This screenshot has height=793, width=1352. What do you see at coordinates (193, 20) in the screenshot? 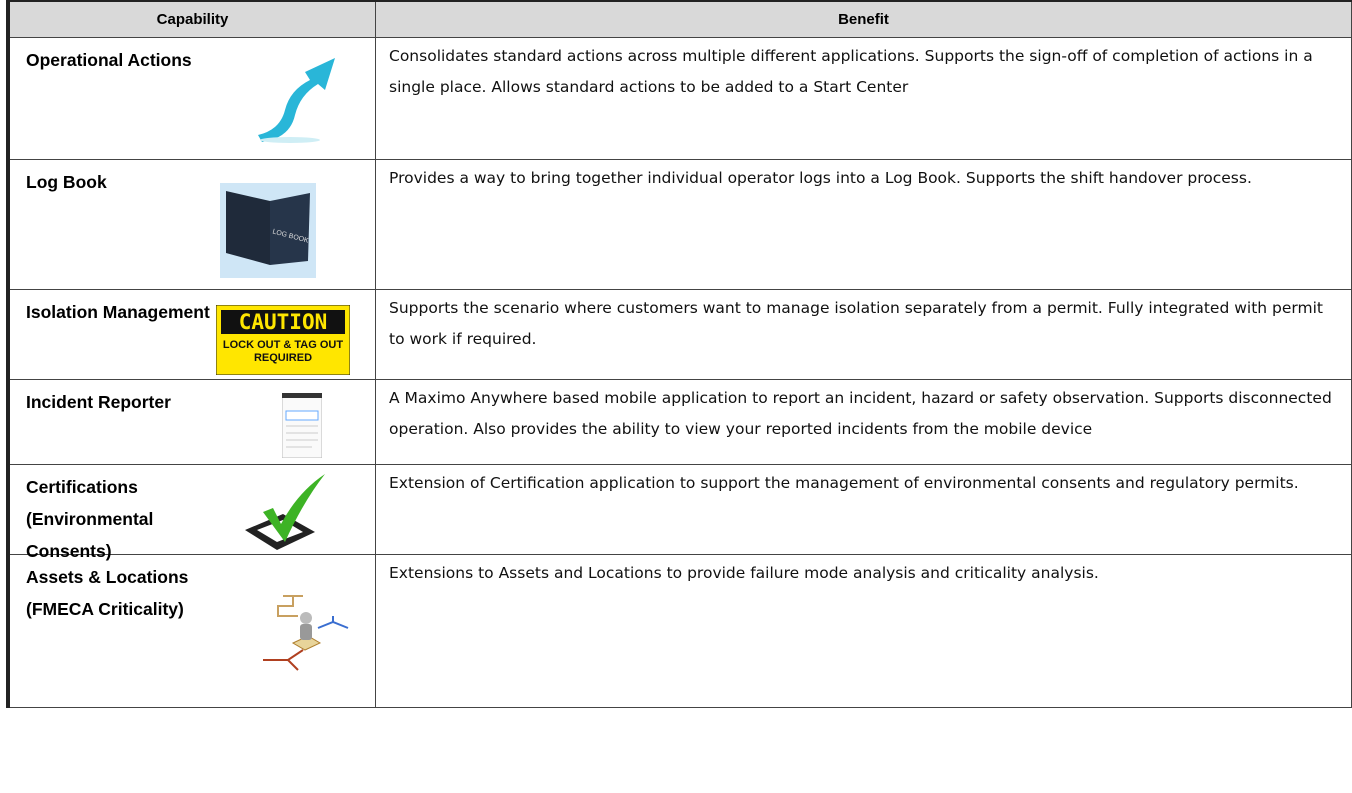
I see `header-cell: Capability` at bounding box center [193, 20].